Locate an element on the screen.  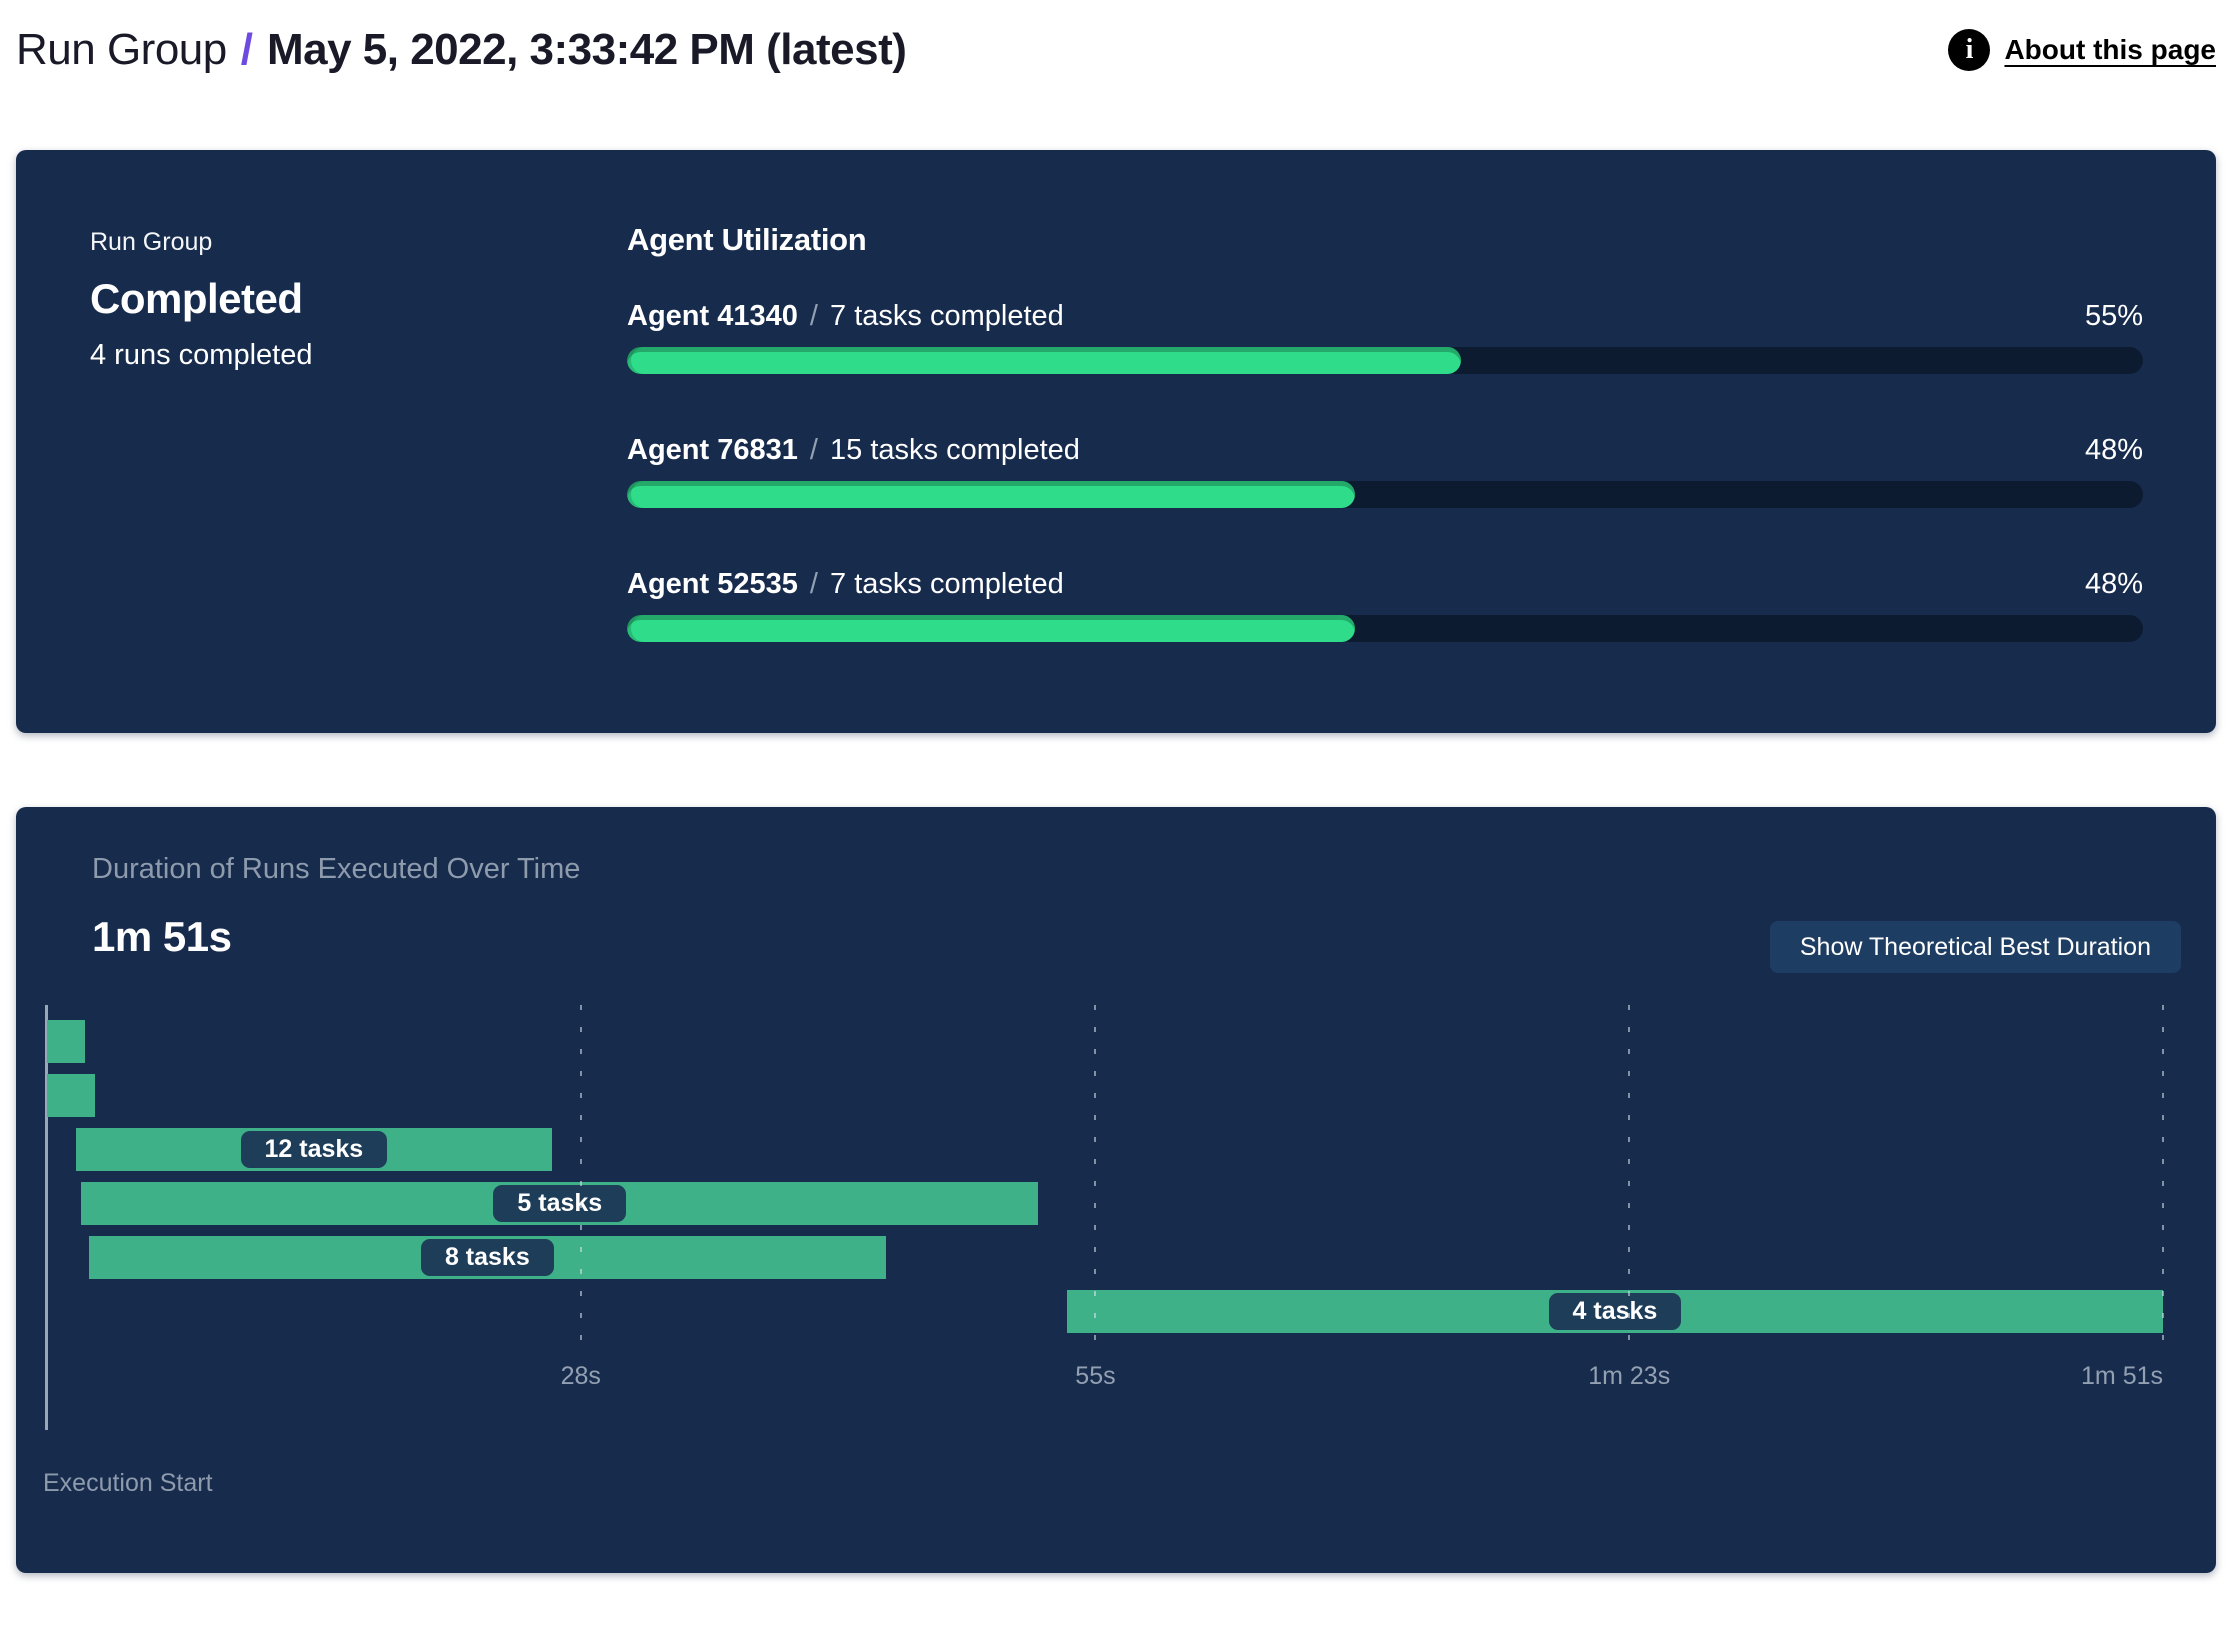
agent-row-head: Agent 41340 / 7 tasks completed 55% is located at coordinates (1385, 316).